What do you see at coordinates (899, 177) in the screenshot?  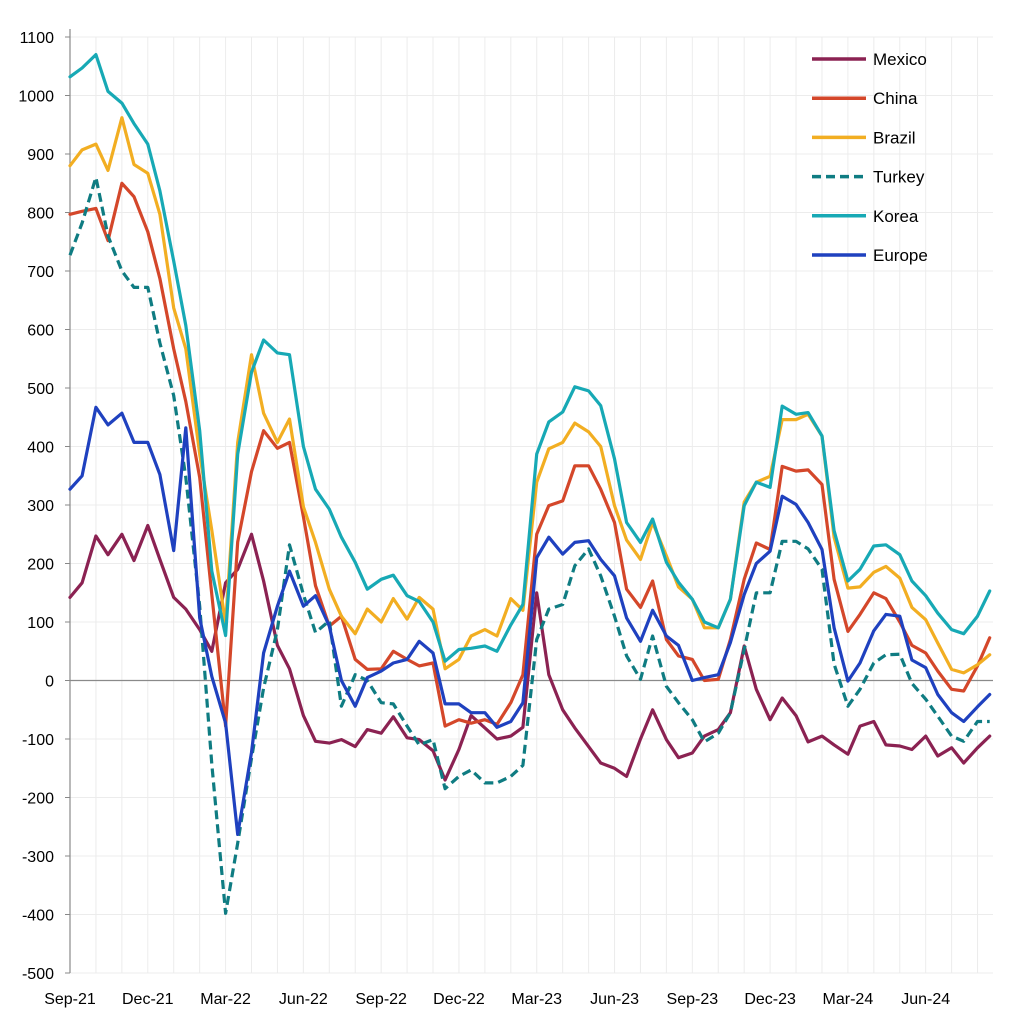 I see `legend-label-turkey: Turkey` at bounding box center [899, 177].